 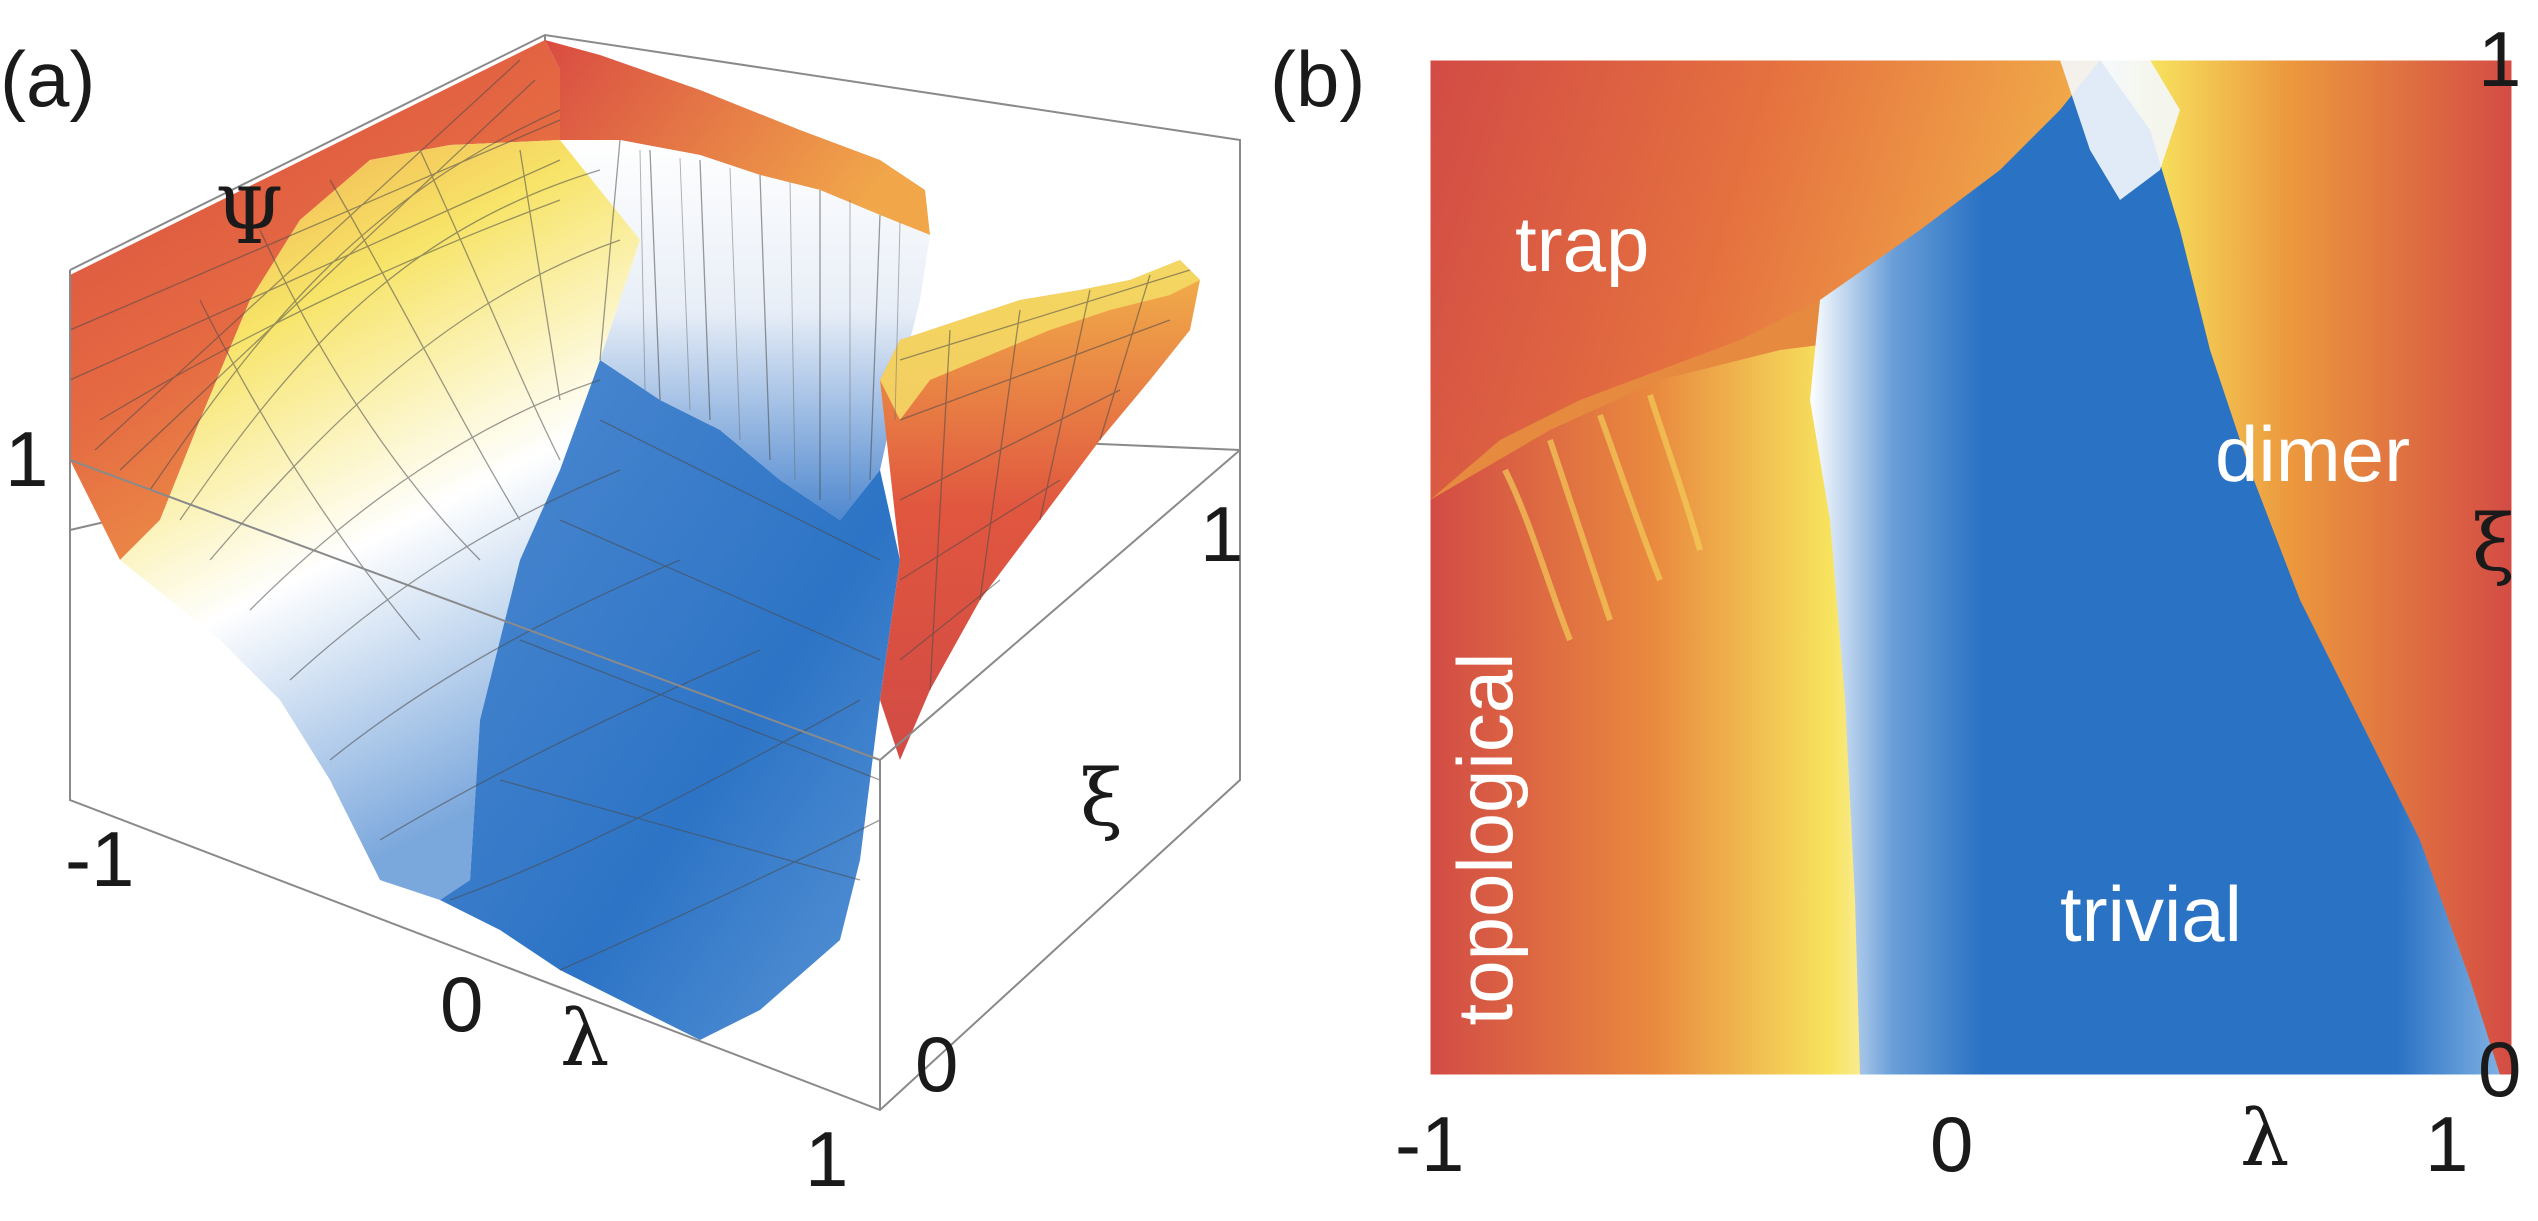 I want to click on fringe-streaks, so click(x=1602, y=518).